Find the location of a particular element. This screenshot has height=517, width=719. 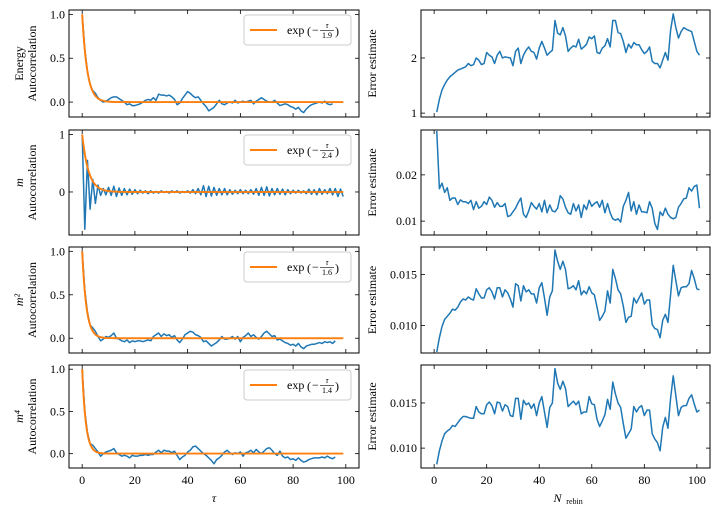

subplot-m2-autocorr: 0.0 0.5 1.0 m² Autocorrelation exp(− τ1.6) is located at coordinates (186, 299).